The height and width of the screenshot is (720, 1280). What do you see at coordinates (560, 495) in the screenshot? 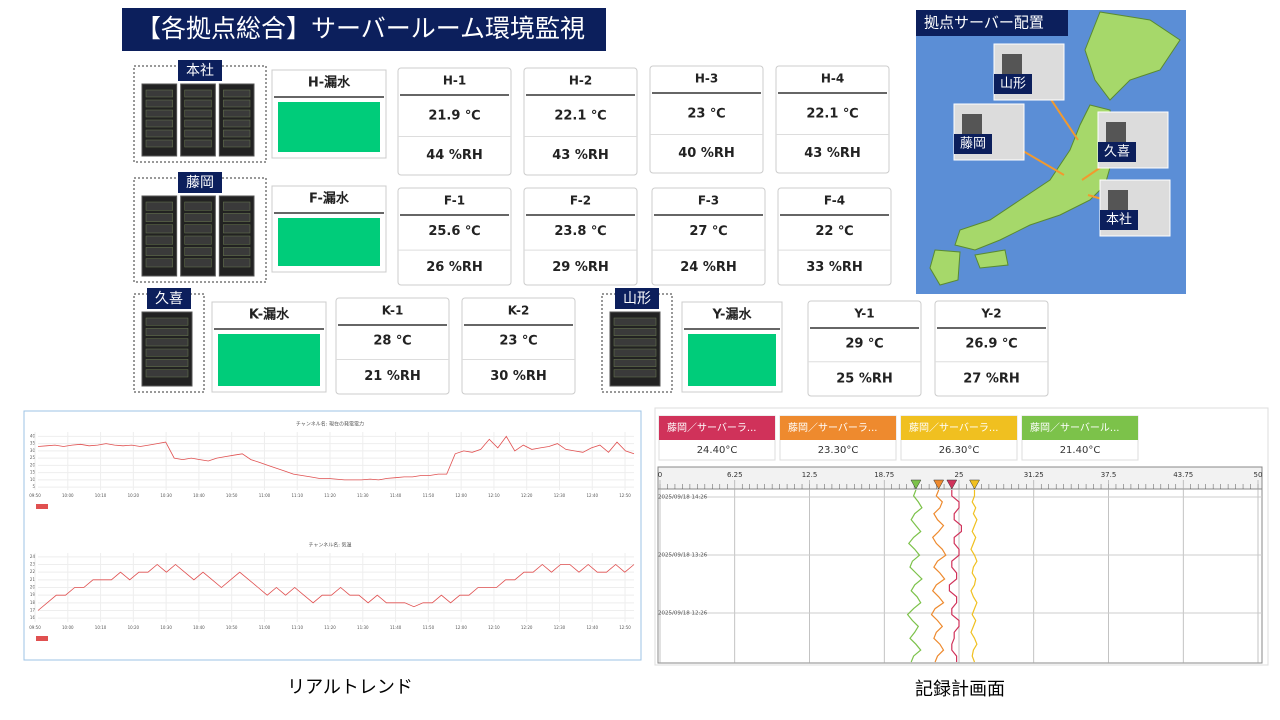
I see `x-tick-label: 12:30` at bounding box center [560, 495].